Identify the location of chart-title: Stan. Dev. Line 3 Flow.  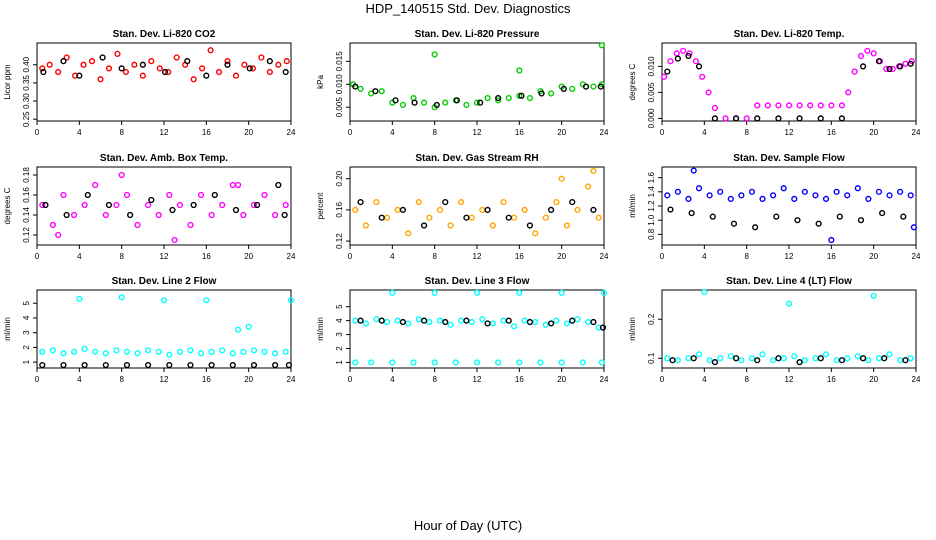
(477, 281).